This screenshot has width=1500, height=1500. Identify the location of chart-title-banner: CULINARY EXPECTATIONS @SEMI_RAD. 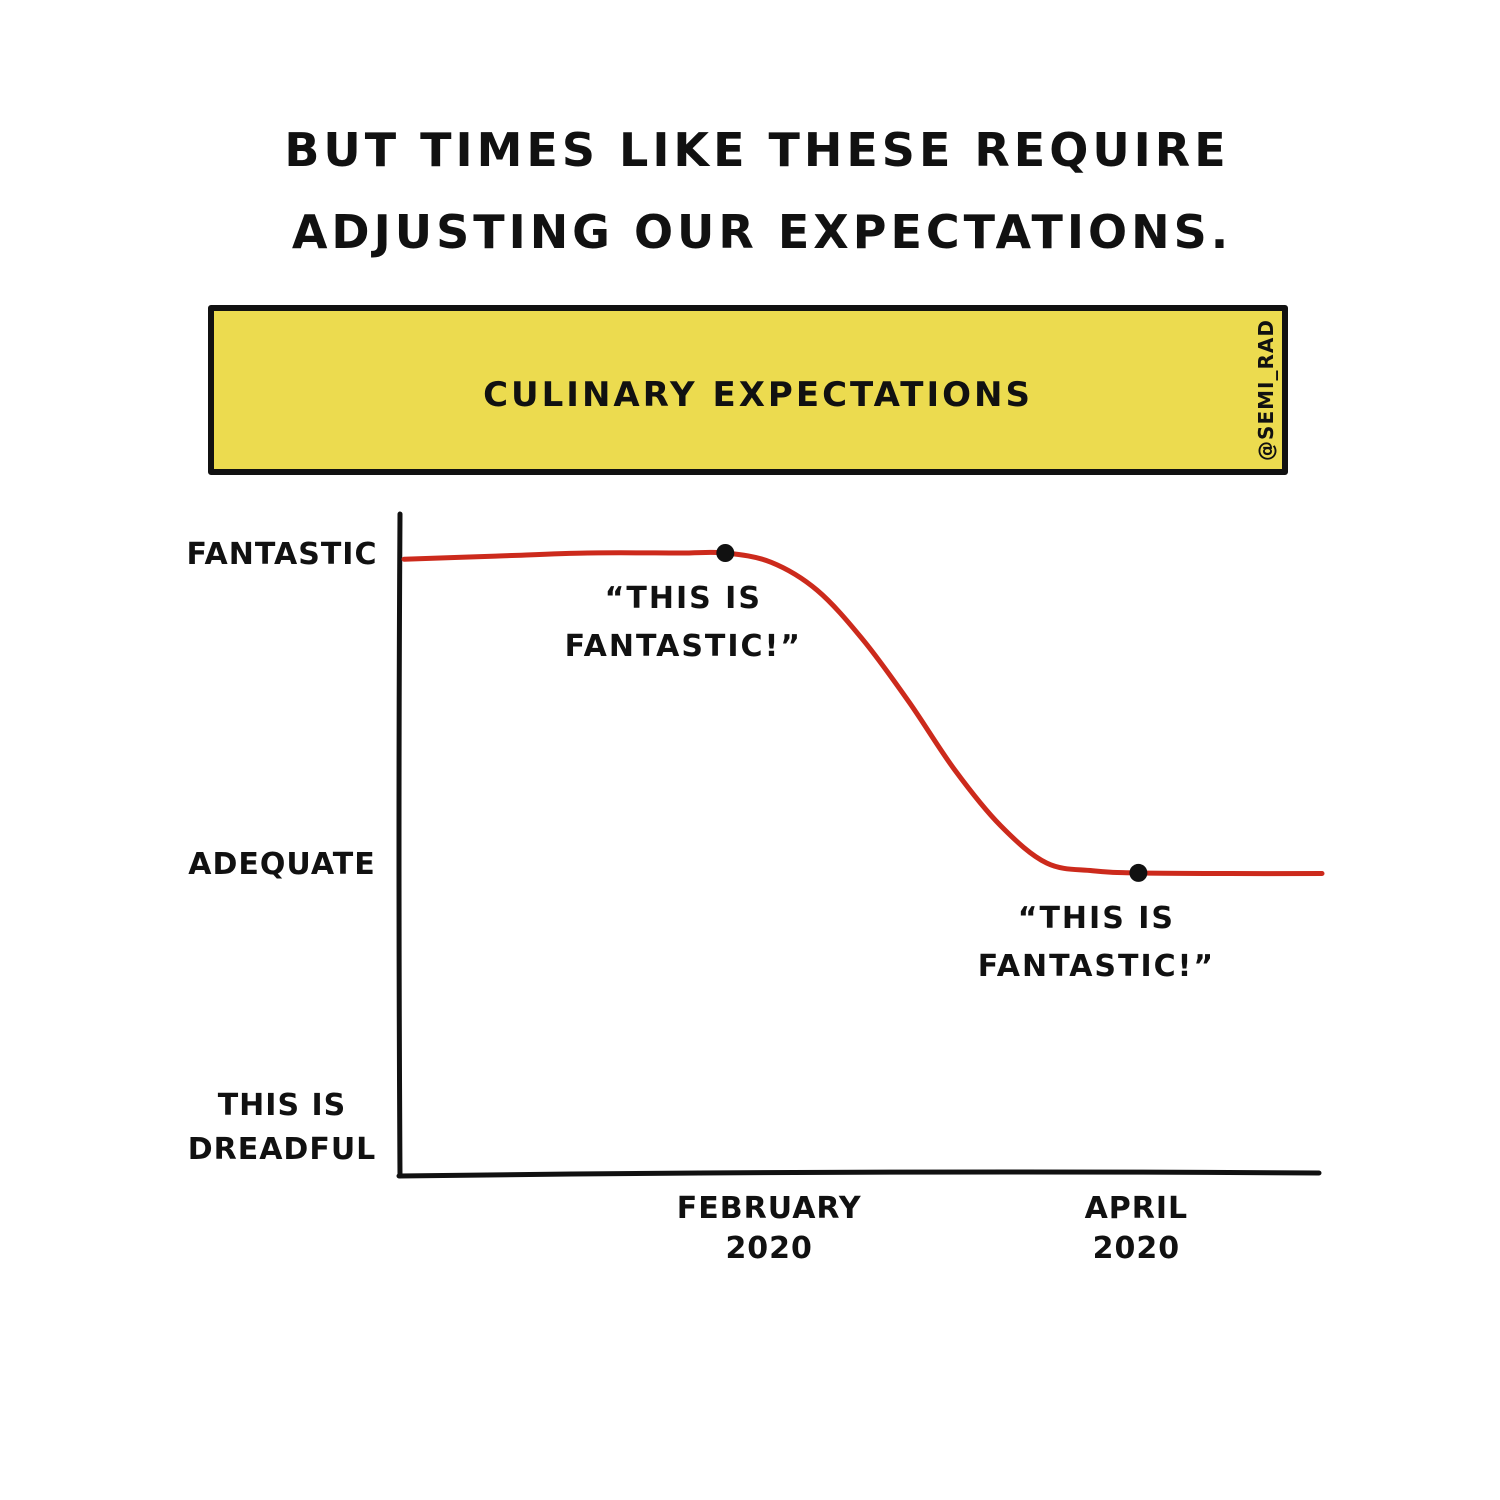
(748, 390).